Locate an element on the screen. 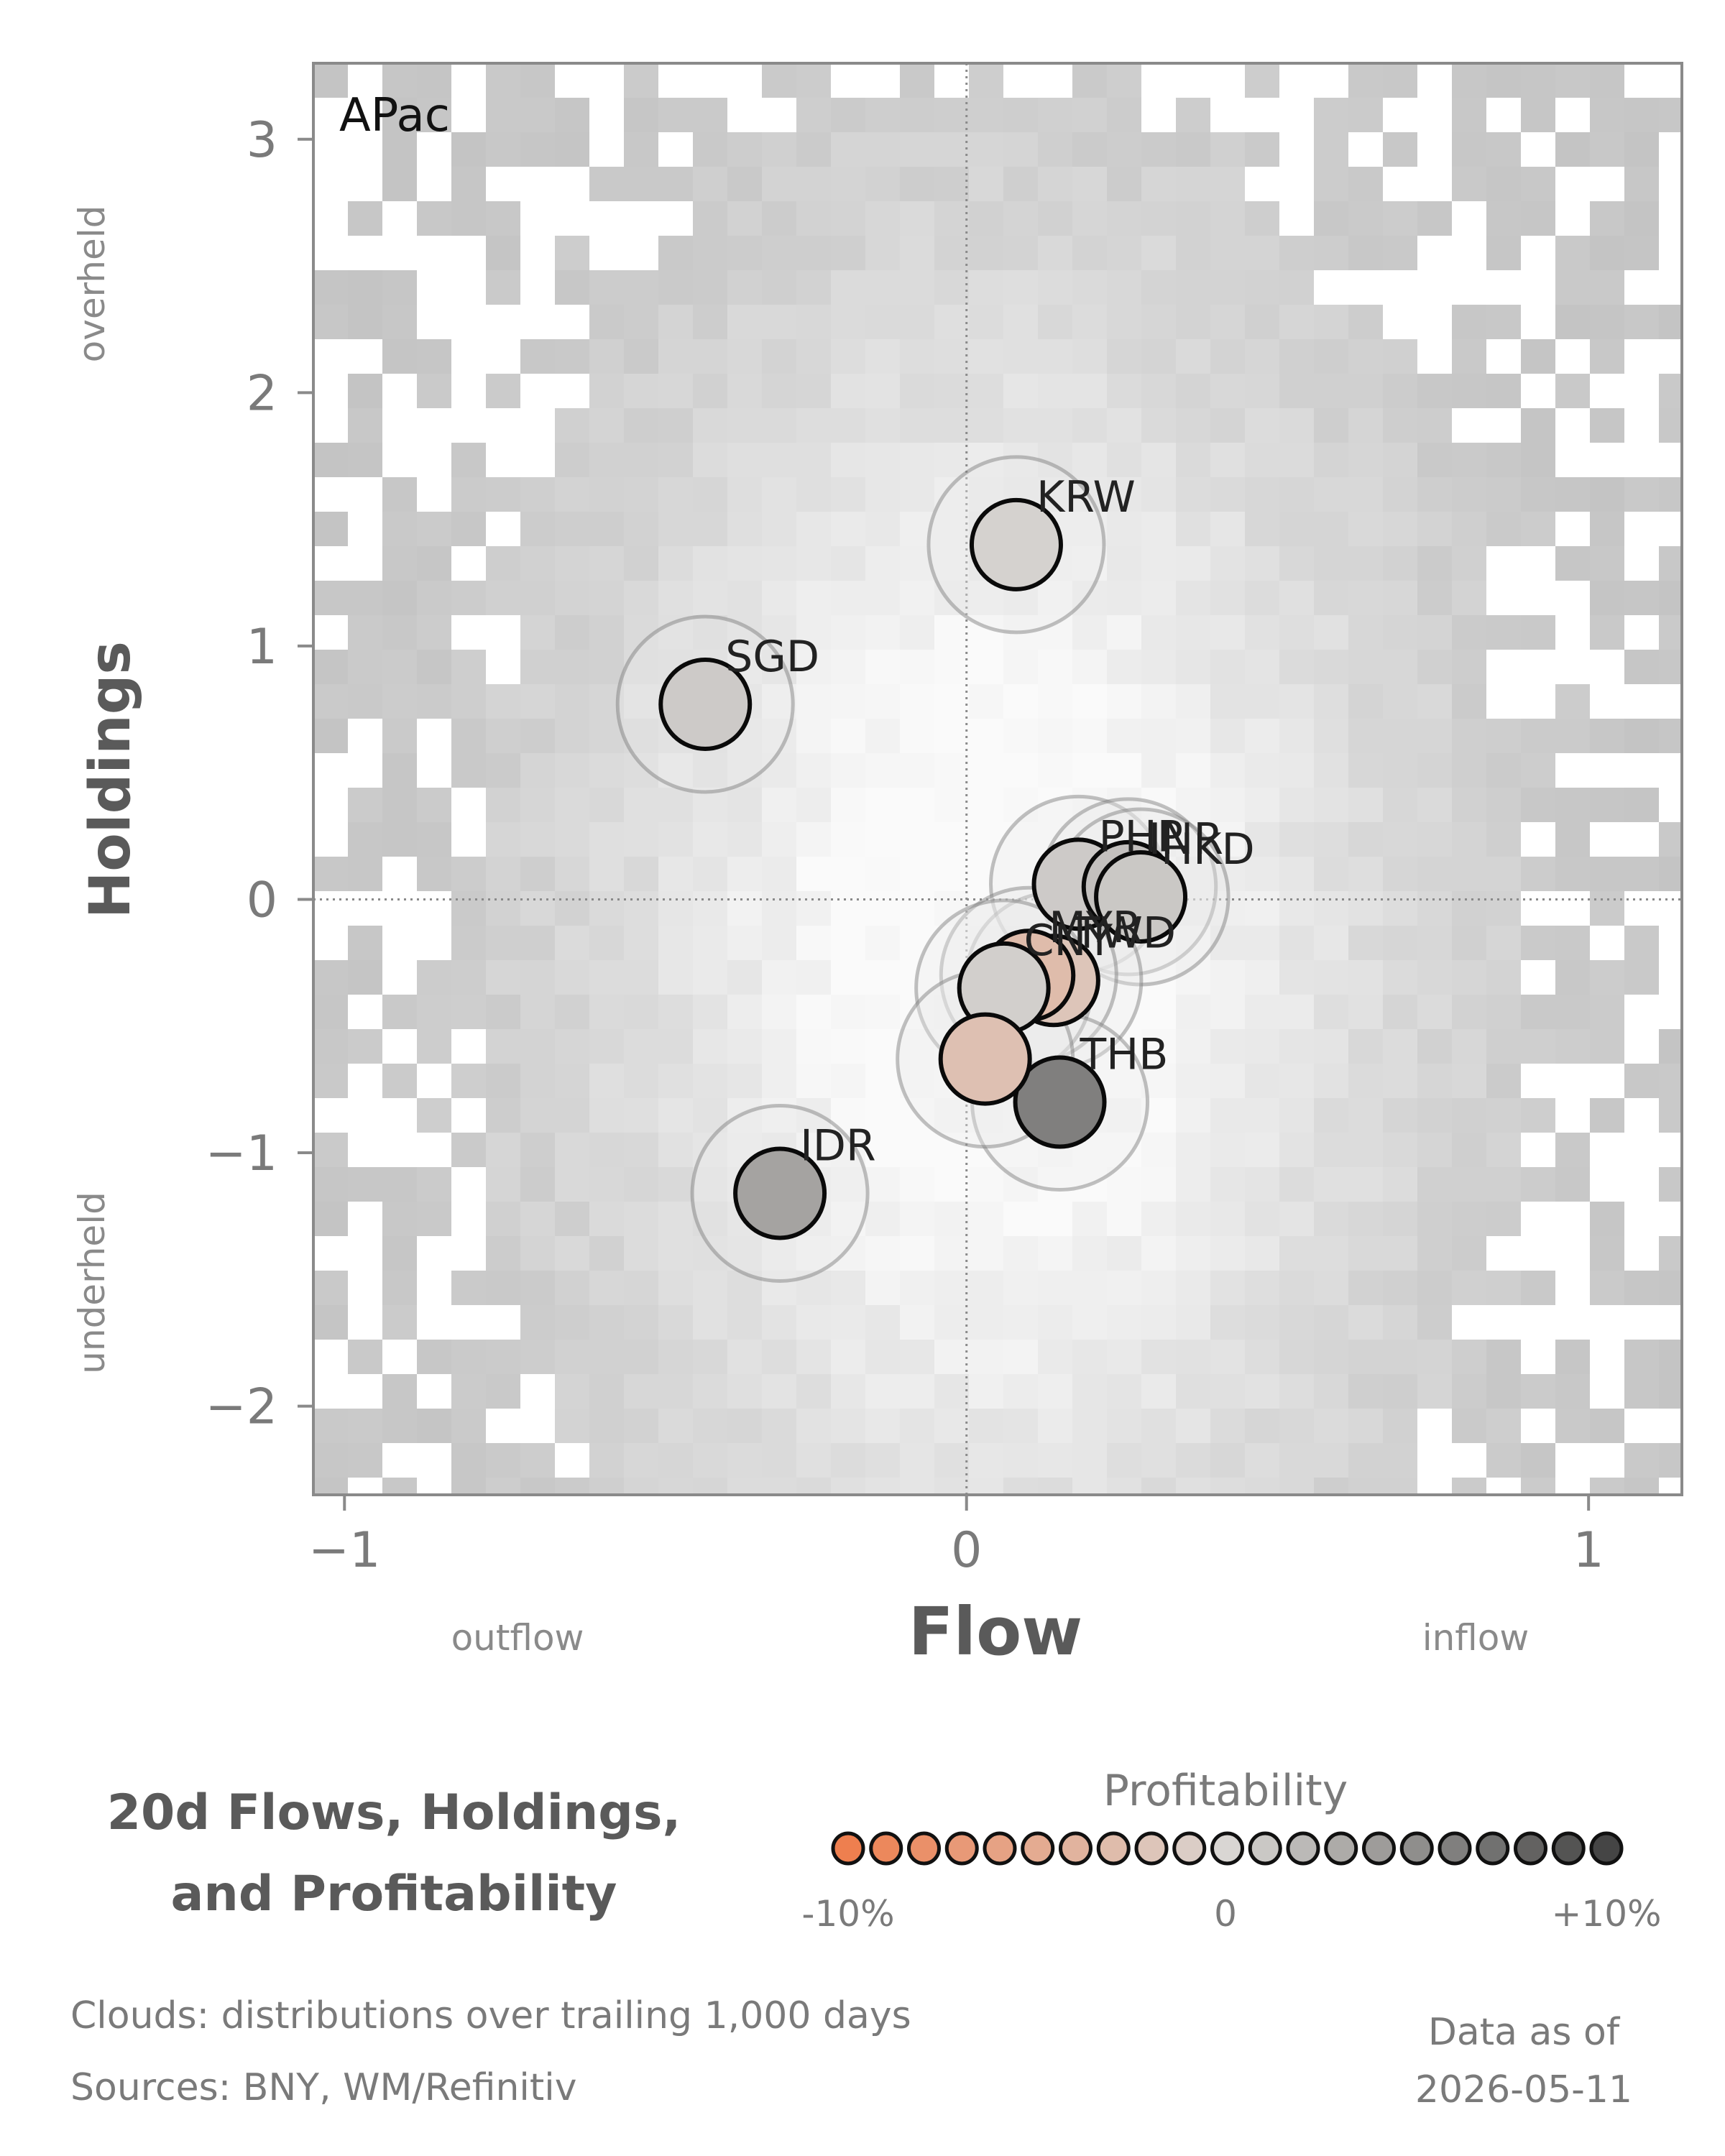 The image size is (1725, 2156). point-label-thb: THB is located at coordinates (1124, 1055).